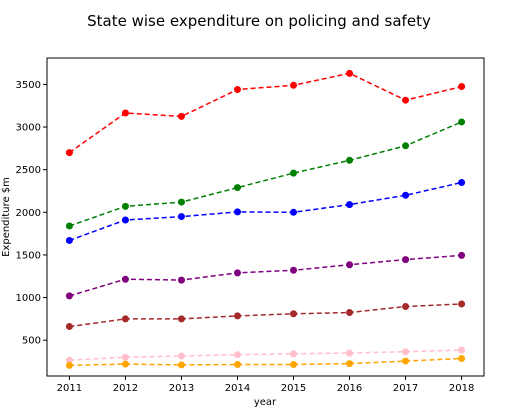 This screenshot has height=414, width=515. Describe the element at coordinates (28, 255) in the screenshot. I see `y-tick-label: 1500` at that location.